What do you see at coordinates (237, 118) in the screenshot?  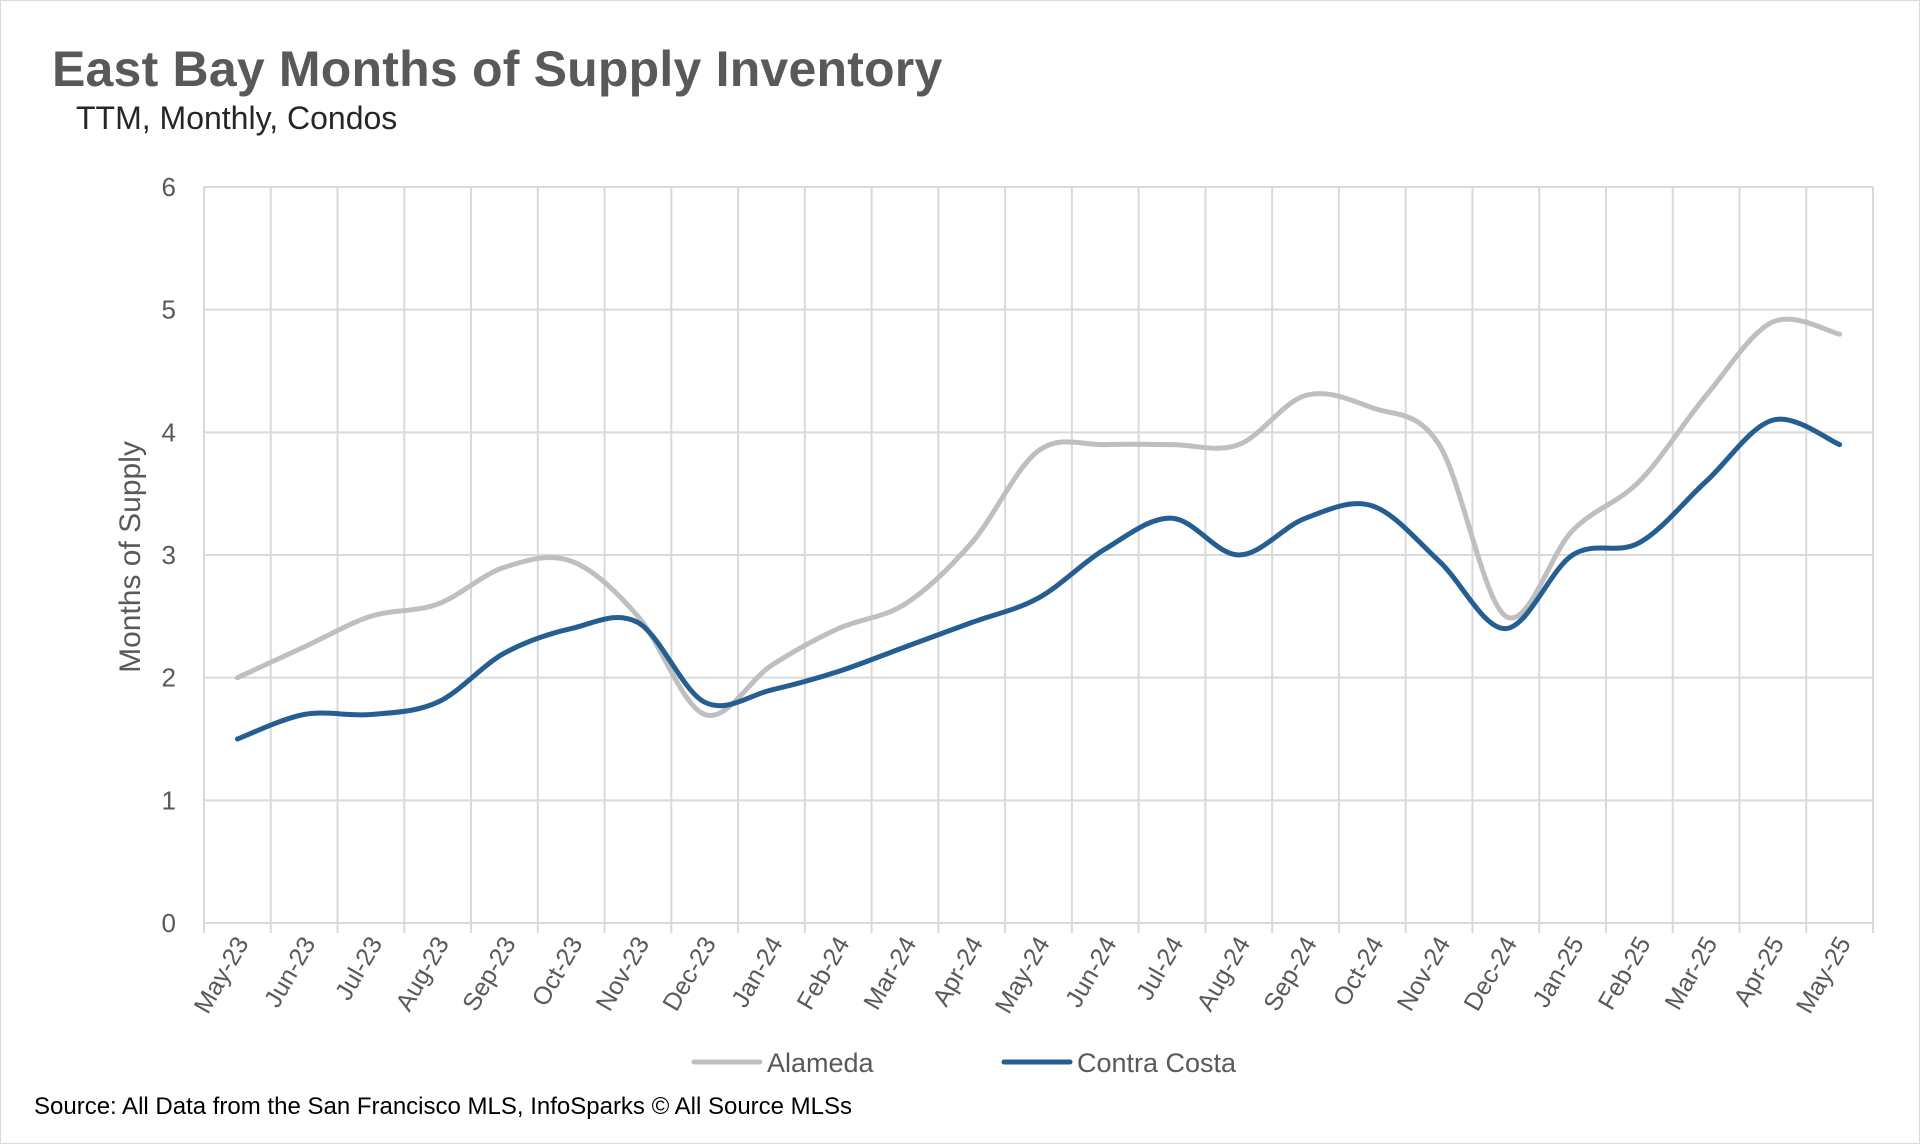 I see `chart-subtitle: TTM, Monthly, Condos` at bounding box center [237, 118].